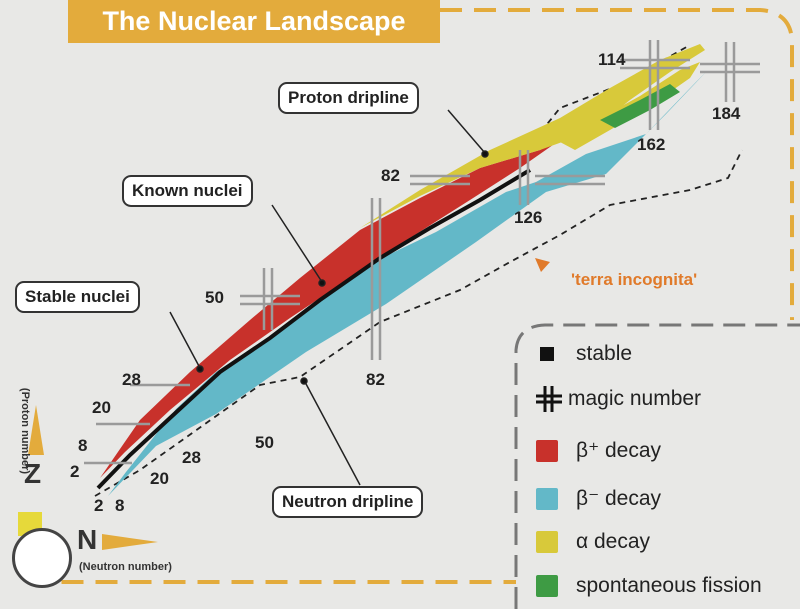  I want to click on magic-number-icon, so click(549, 399).